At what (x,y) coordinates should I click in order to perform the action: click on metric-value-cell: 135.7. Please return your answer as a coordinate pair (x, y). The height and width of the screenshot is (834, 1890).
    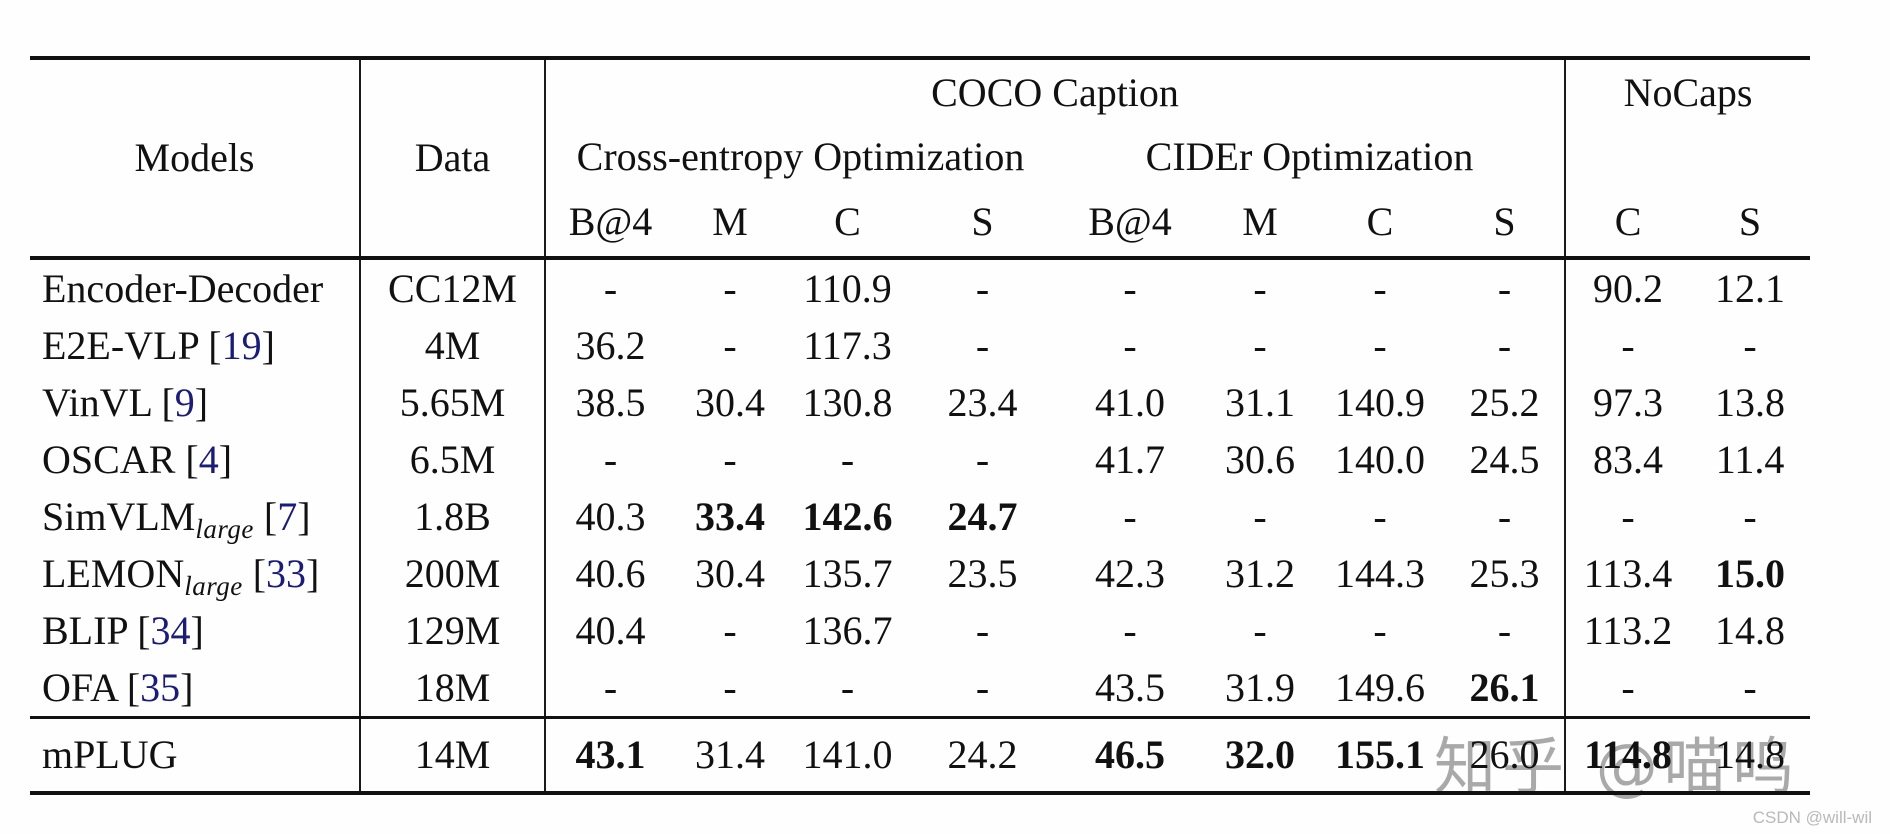
    Looking at the image, I should click on (847, 573).